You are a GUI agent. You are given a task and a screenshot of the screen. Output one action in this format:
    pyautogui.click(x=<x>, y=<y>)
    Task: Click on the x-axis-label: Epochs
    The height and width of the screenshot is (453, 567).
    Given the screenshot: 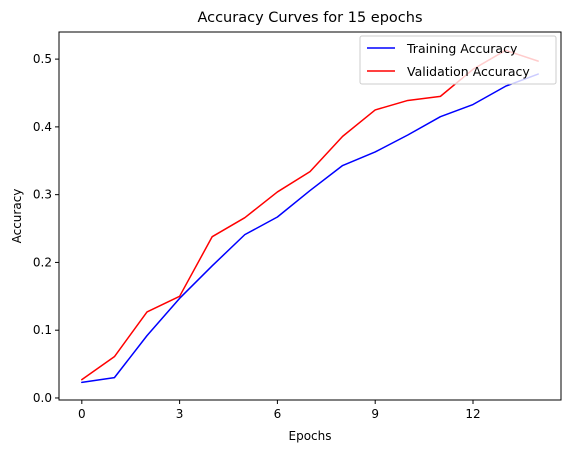 What is the action you would take?
    pyautogui.click(x=310, y=436)
    